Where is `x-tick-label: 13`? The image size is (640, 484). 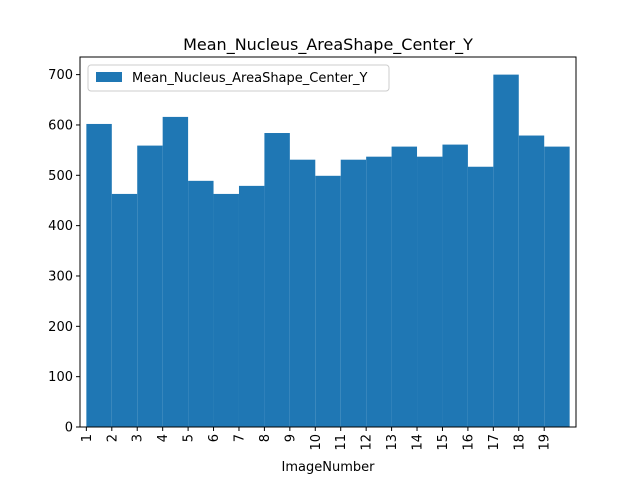 x-tick-label: 13 is located at coordinates (392, 442).